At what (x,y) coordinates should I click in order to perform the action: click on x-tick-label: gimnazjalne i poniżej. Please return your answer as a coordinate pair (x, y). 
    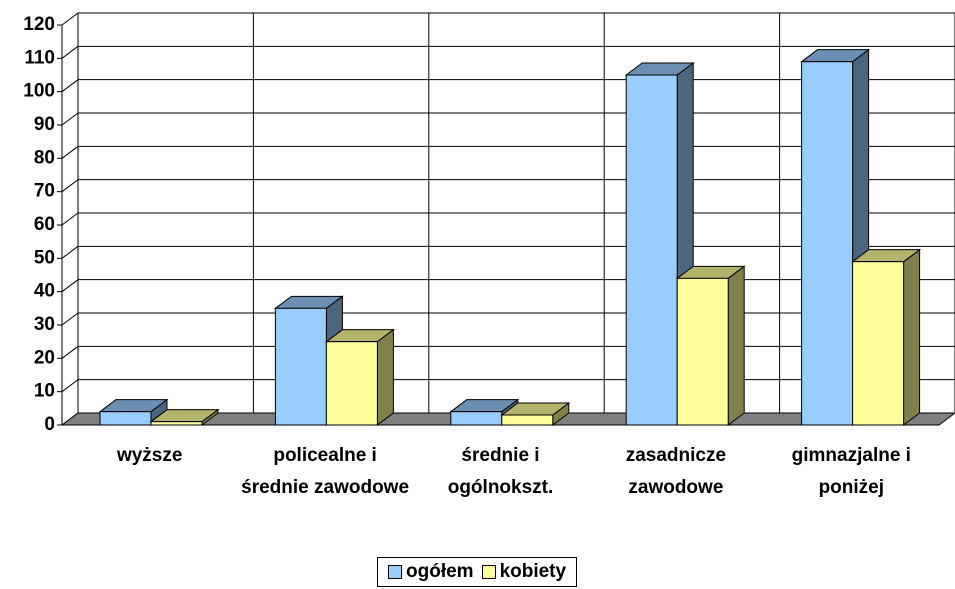
    Looking at the image, I should click on (851, 471).